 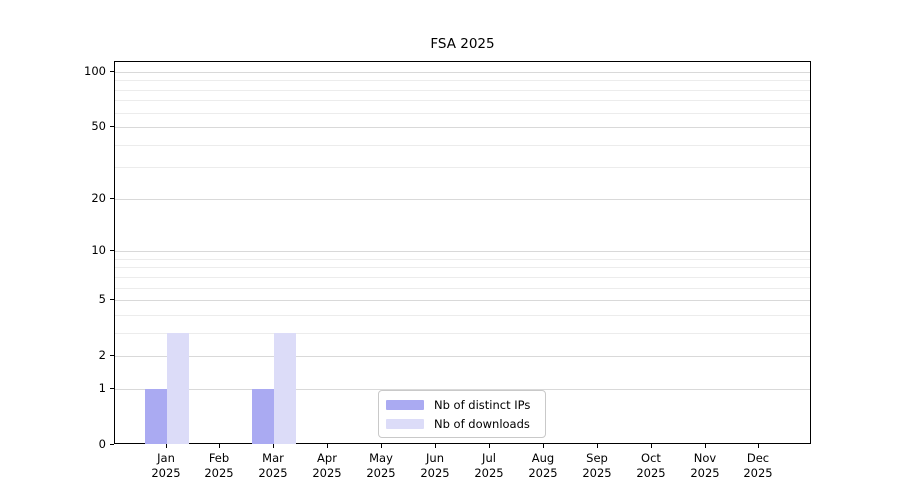 What do you see at coordinates (705, 465) in the screenshot?
I see `x-tick-label: Nov 2025` at bounding box center [705, 465].